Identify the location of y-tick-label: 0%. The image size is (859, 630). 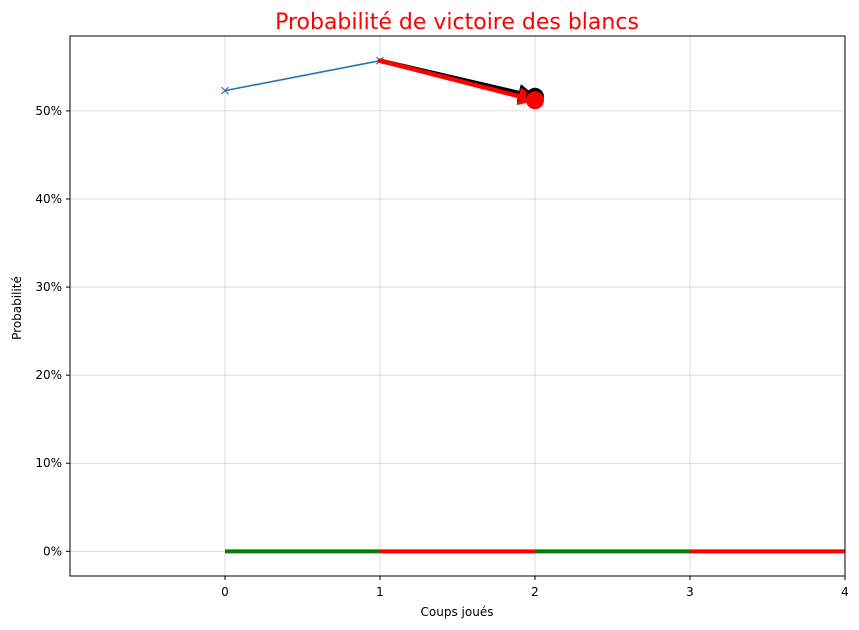
(52, 551).